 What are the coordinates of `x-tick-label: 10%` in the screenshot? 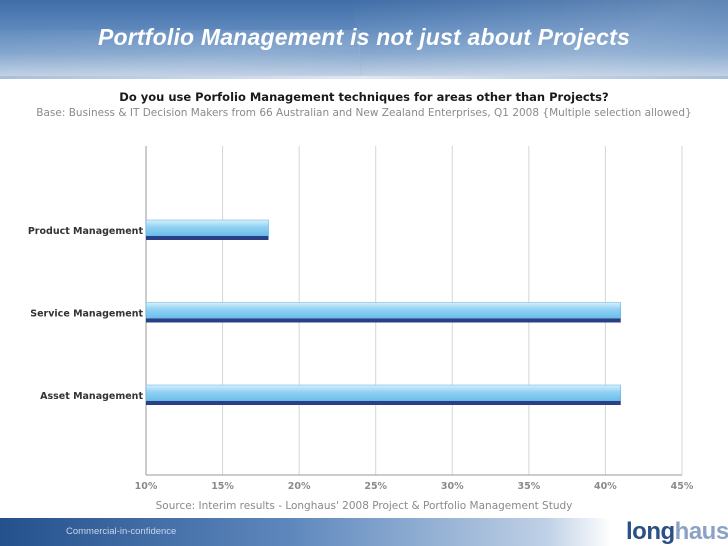 It's located at (146, 486).